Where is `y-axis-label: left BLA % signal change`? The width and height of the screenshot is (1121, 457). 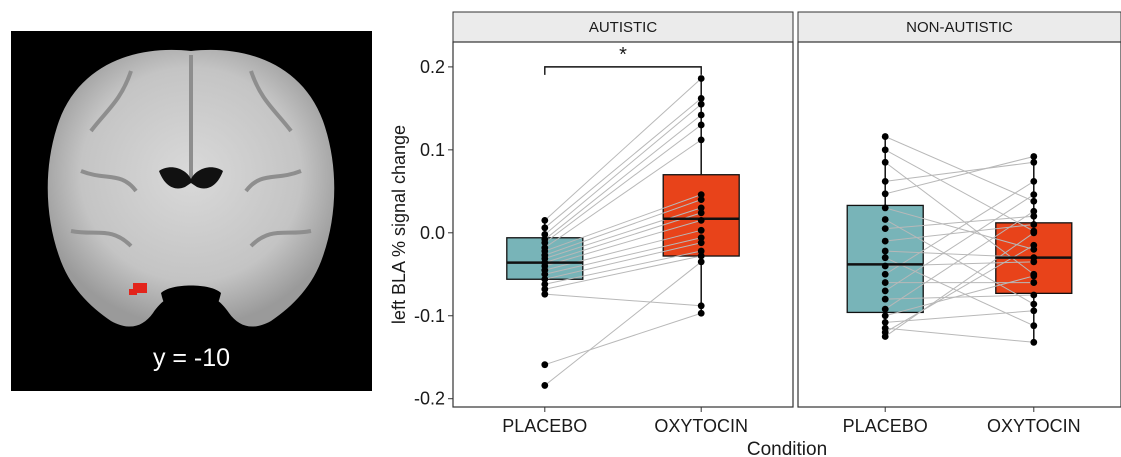 y-axis-label: left BLA % signal change is located at coordinates (399, 224).